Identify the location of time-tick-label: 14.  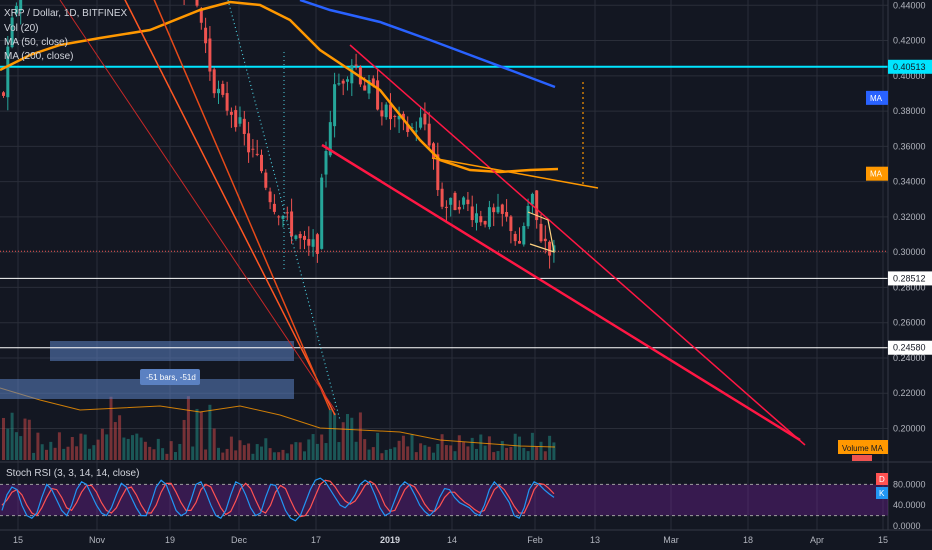
(452, 540).